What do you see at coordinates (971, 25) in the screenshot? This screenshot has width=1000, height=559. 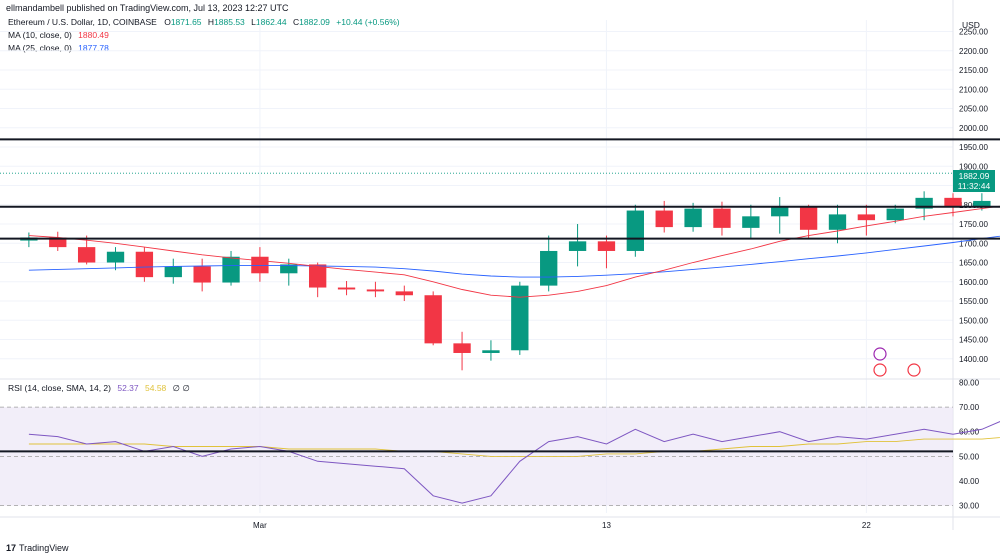 I see `currency-label: USD` at bounding box center [971, 25].